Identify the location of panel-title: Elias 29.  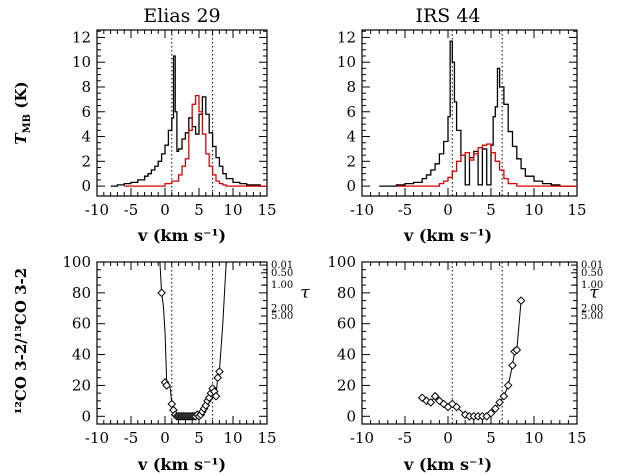
(181, 16).